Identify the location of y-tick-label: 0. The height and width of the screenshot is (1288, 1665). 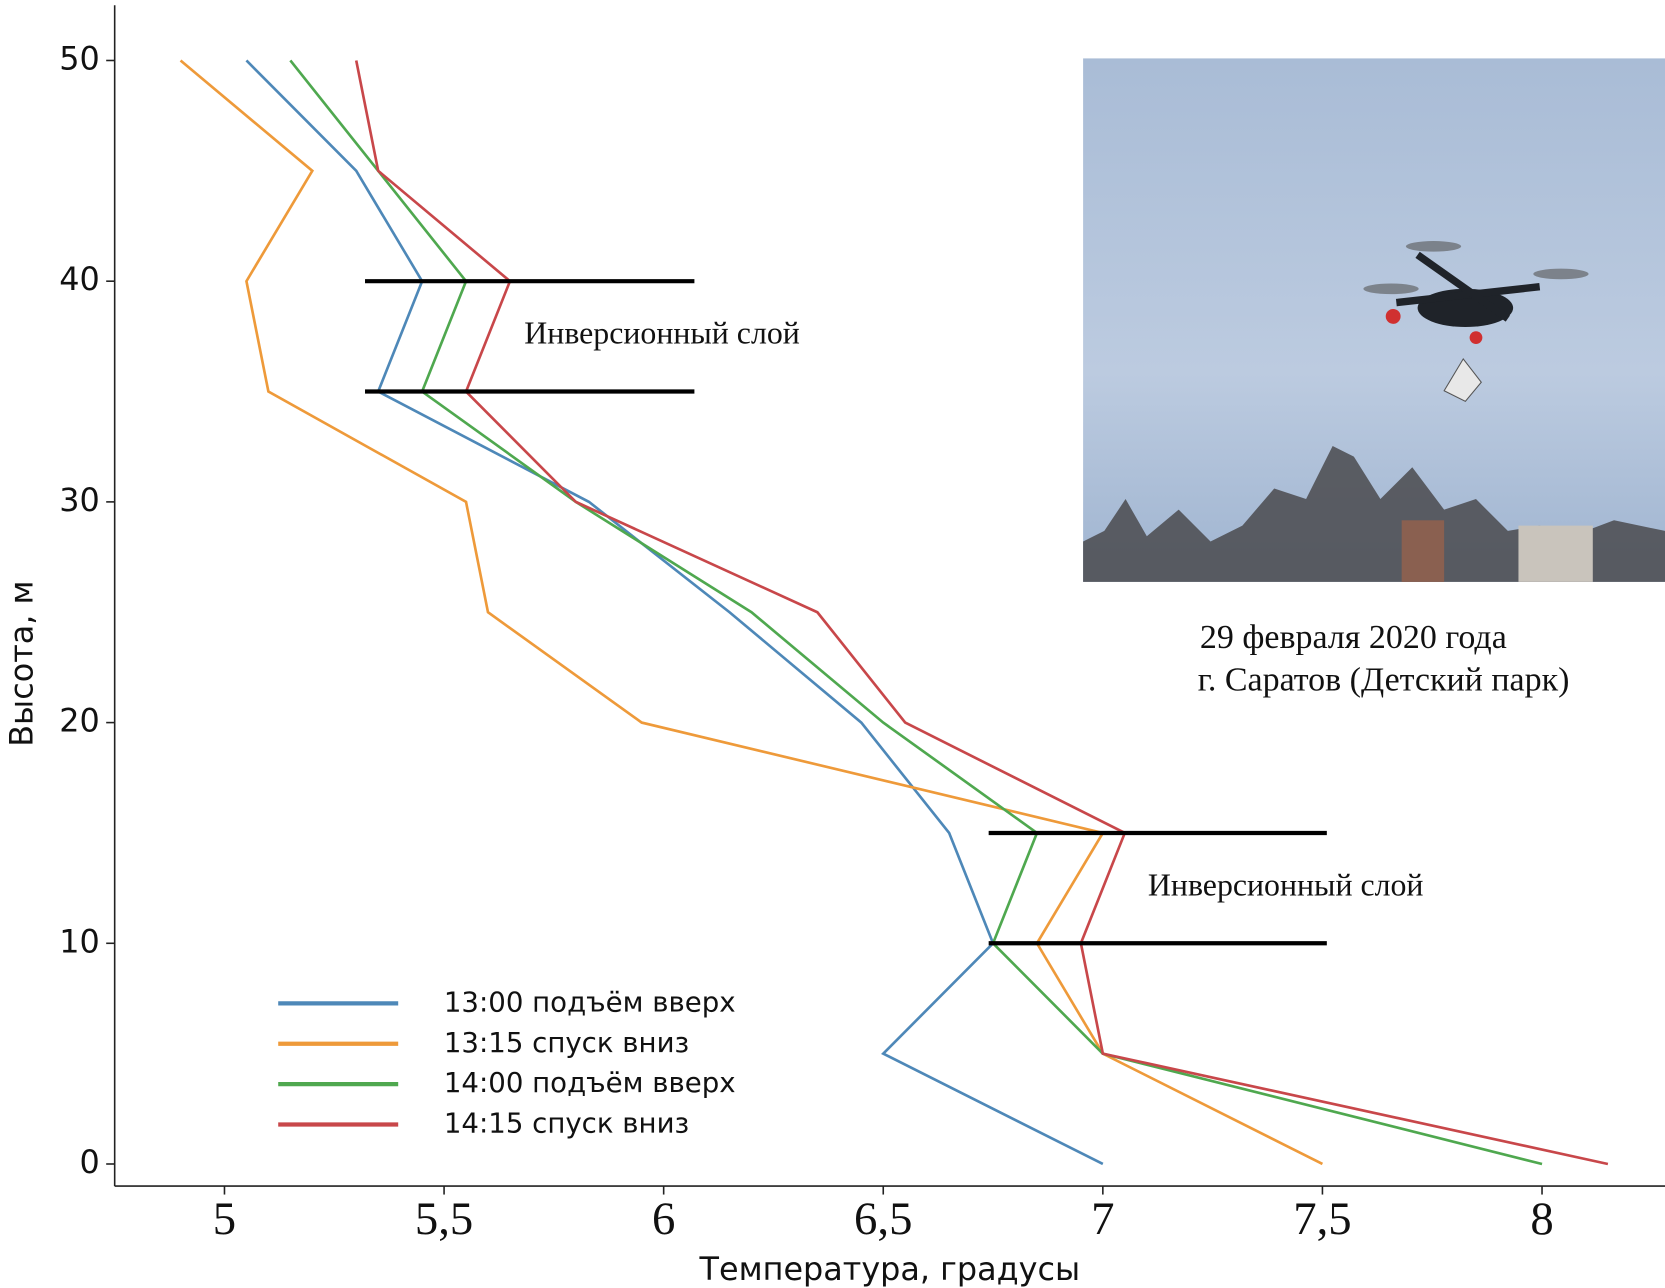
(90, 1162).